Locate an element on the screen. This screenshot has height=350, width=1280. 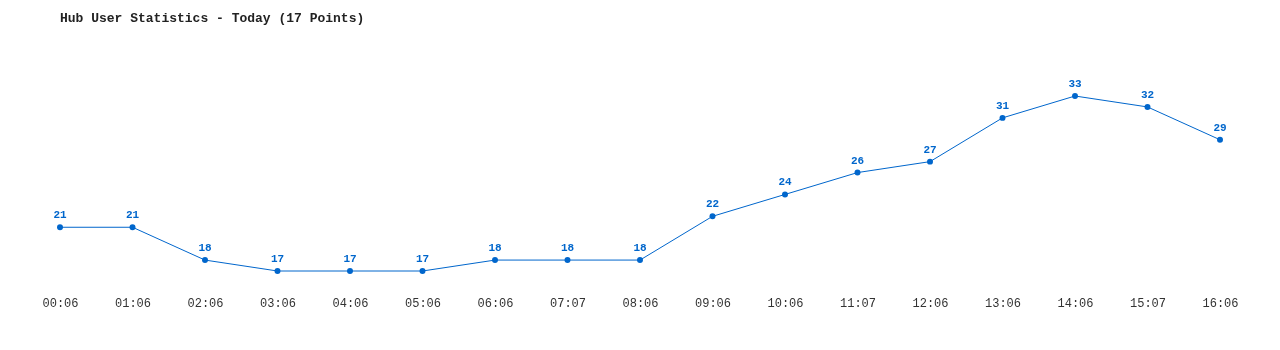
x-tick-label: 06:06 is located at coordinates (495, 303).